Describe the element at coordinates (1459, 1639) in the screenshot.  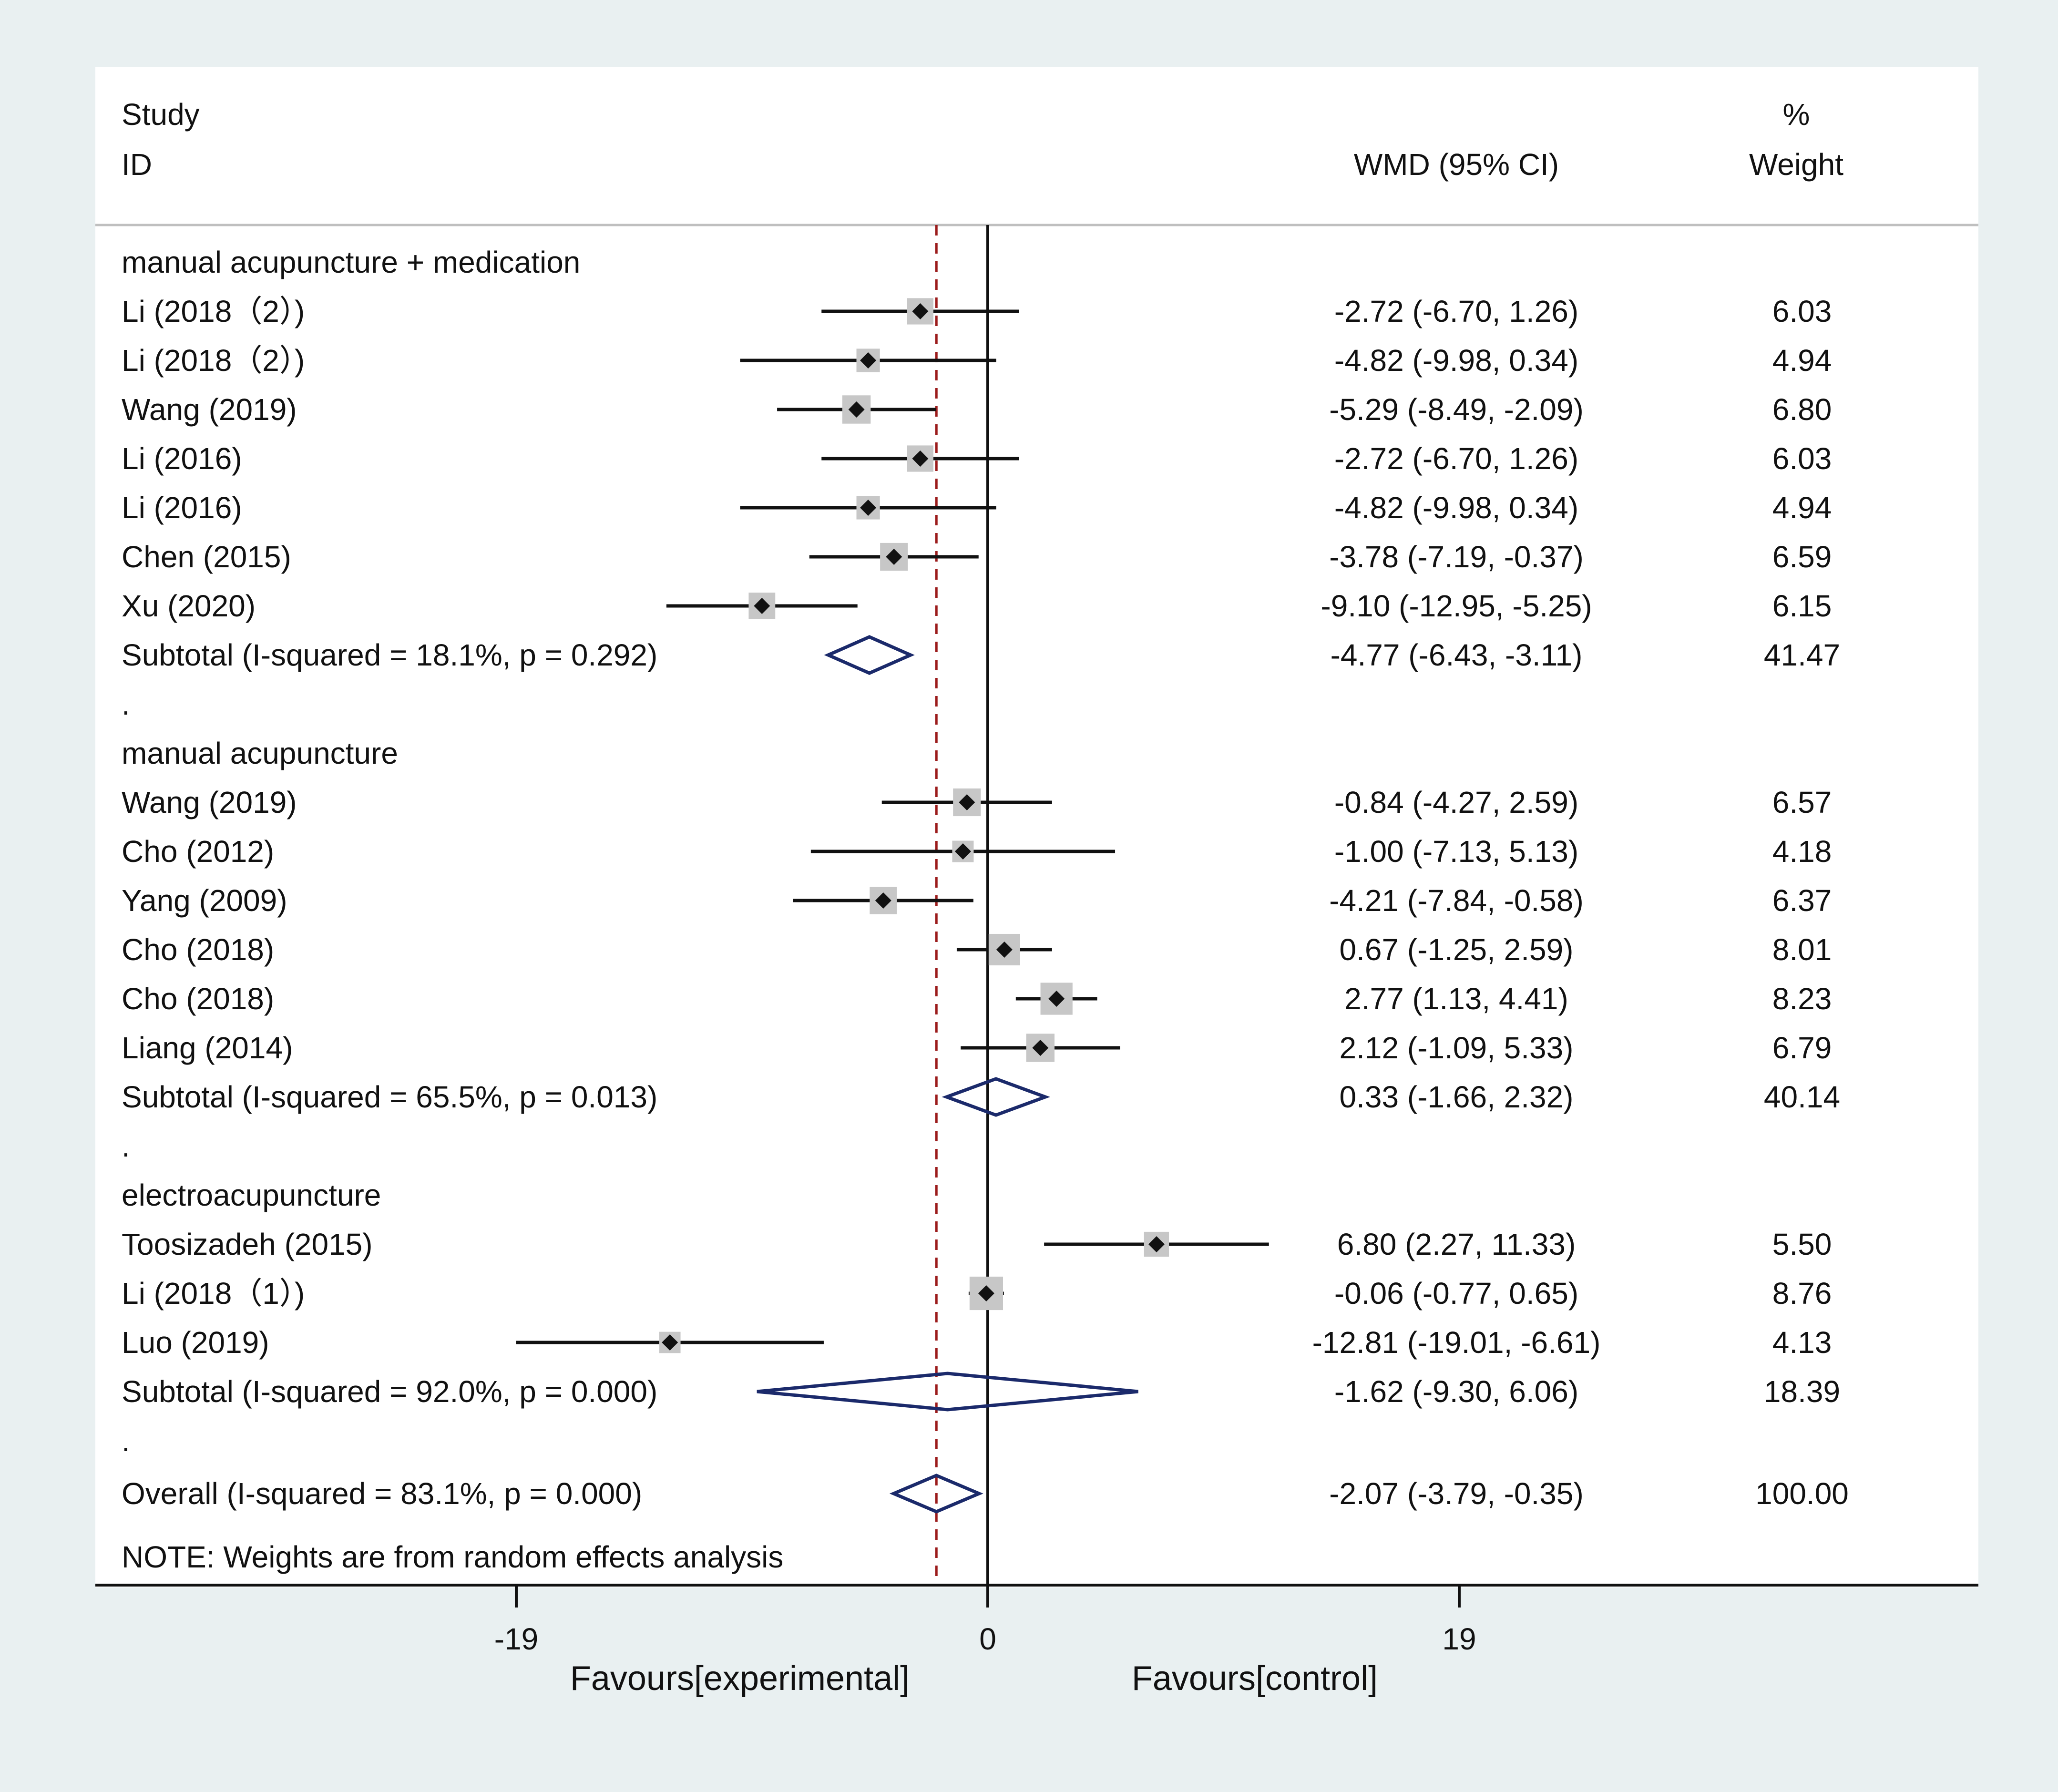
I see `x-tick-label: 19` at that location.